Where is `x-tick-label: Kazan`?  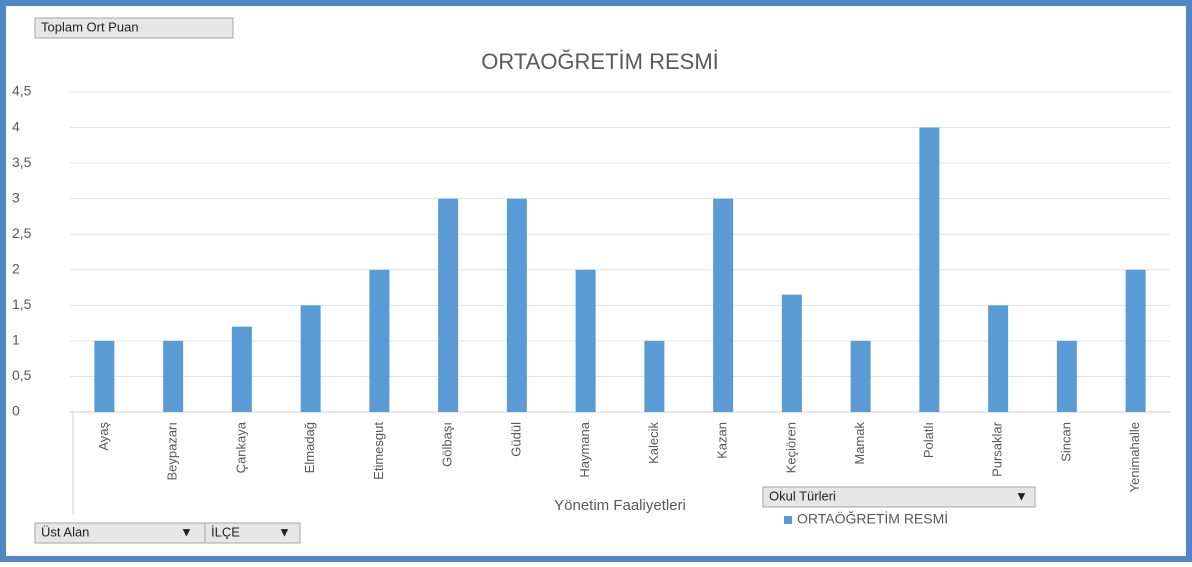 x-tick-label: Kazan is located at coordinates (722, 440).